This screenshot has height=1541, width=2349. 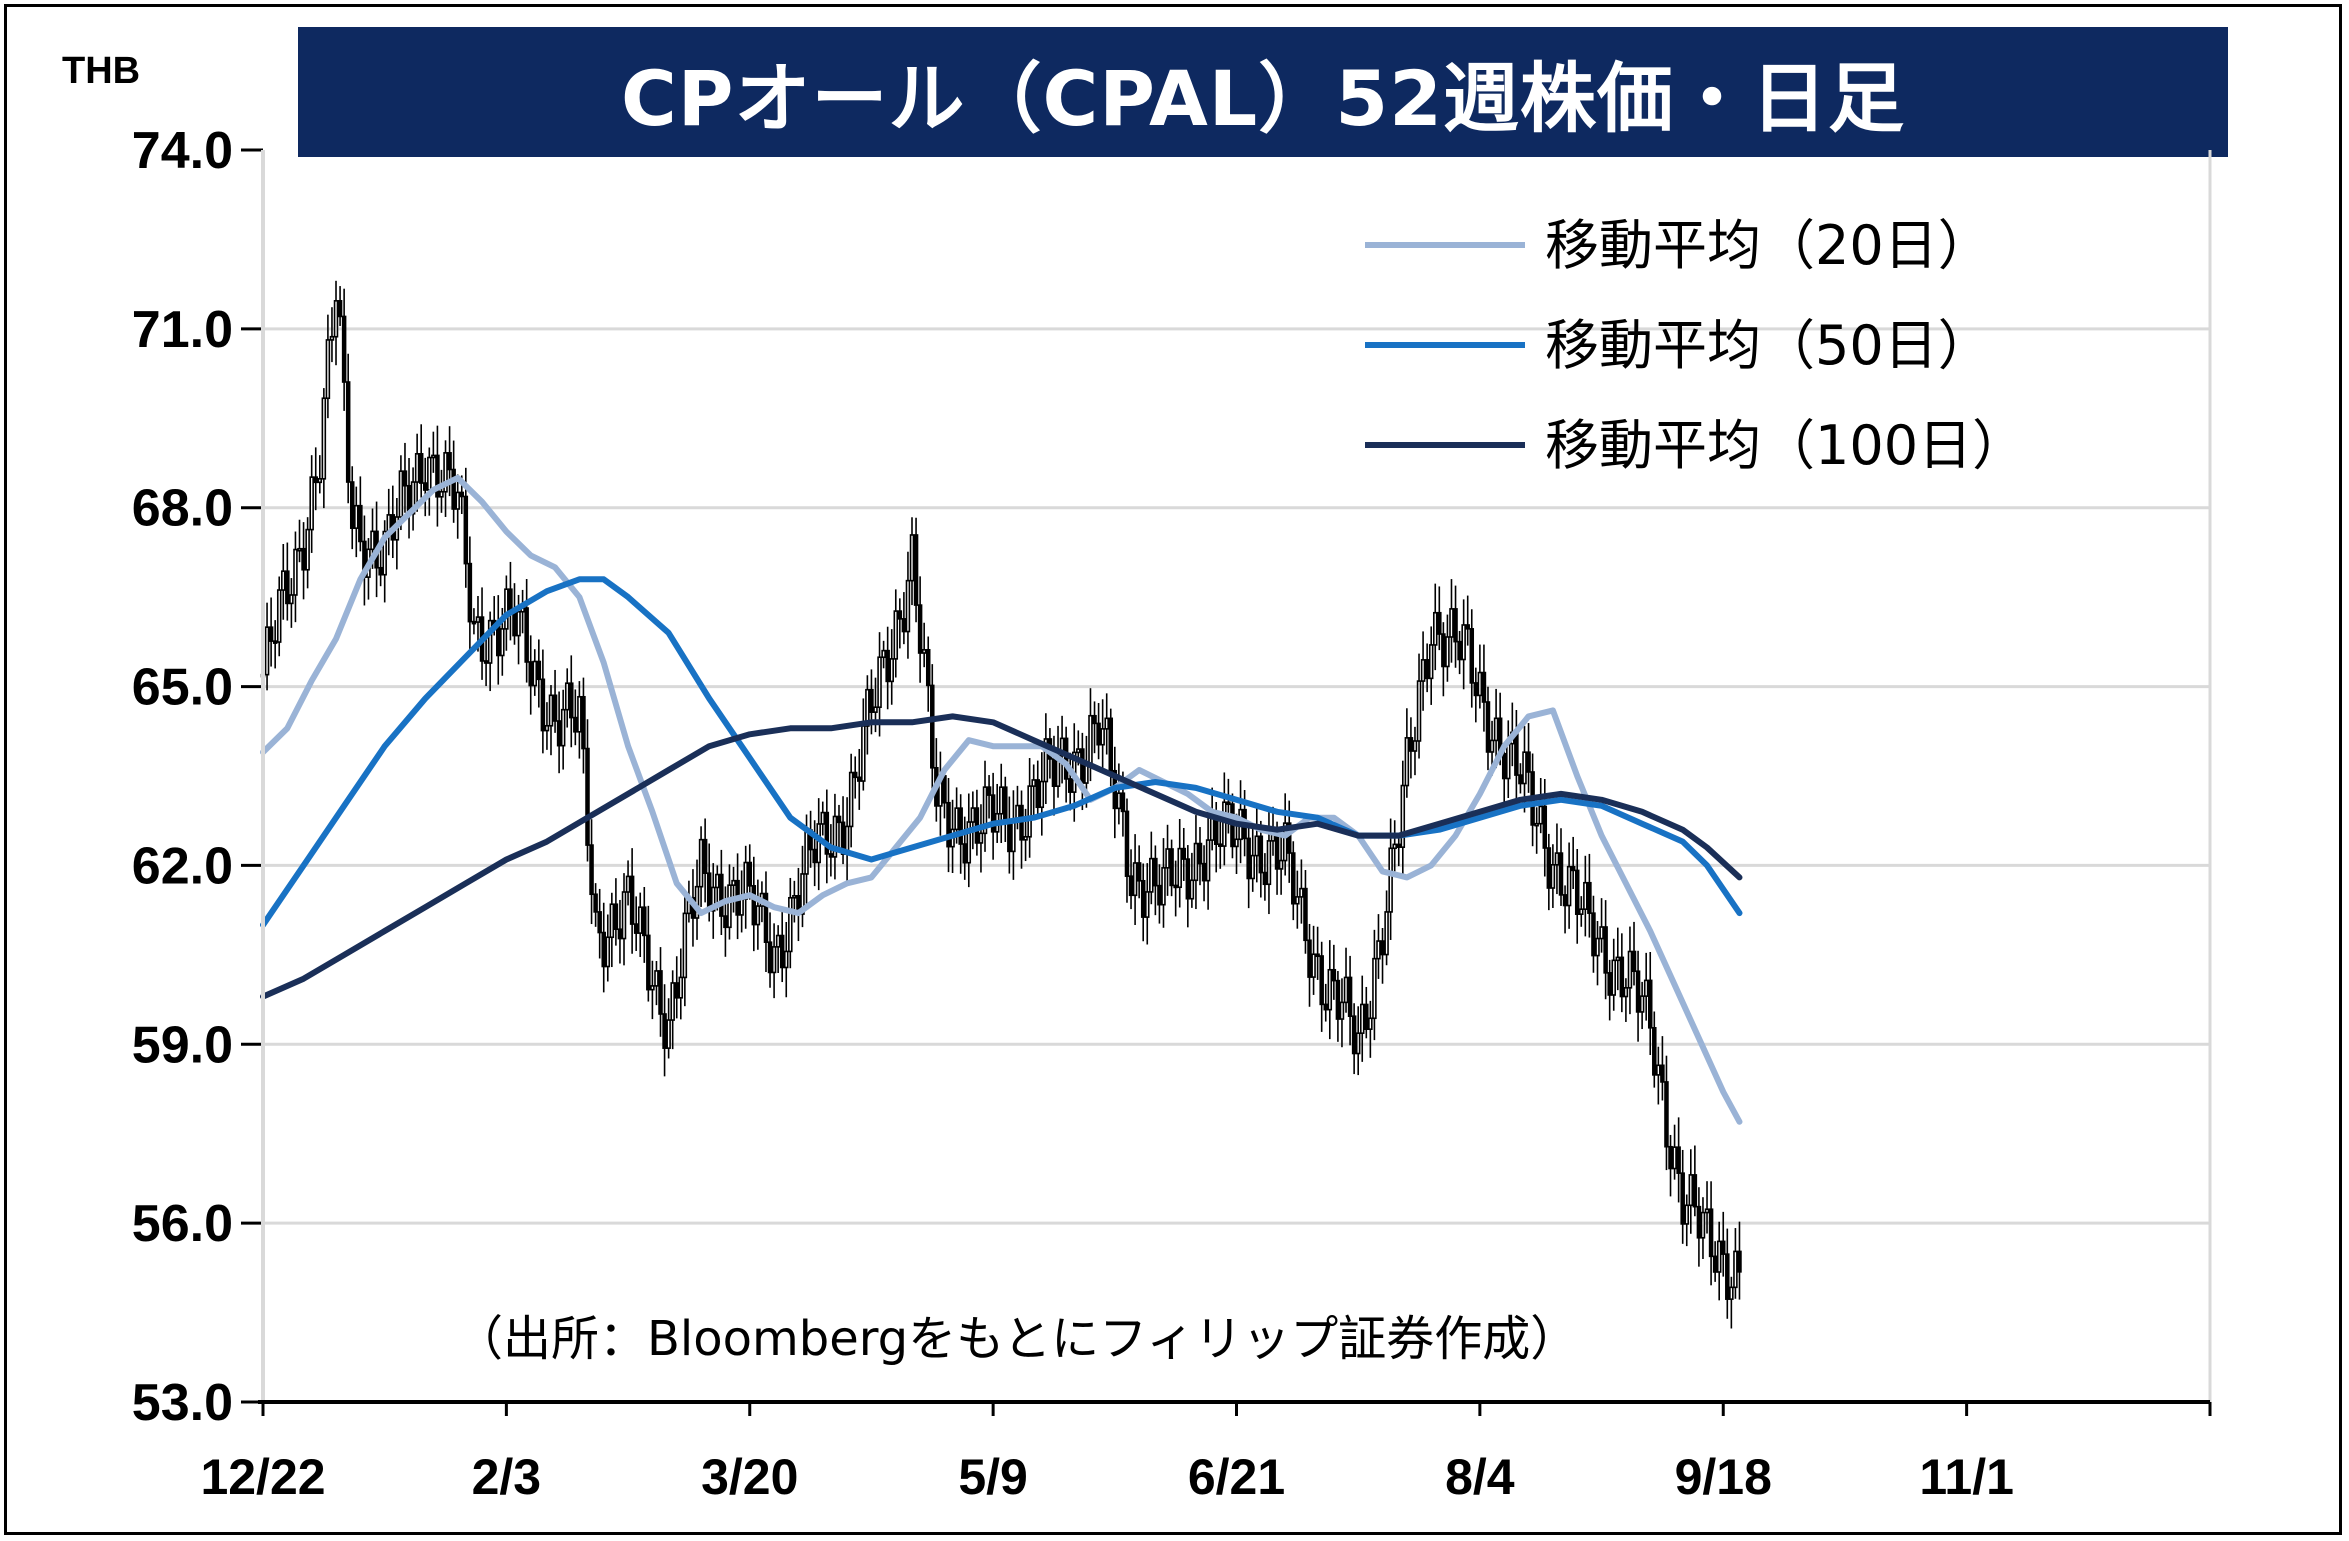 What do you see at coordinates (507, 1477) in the screenshot?
I see `x-tick-label: 2/3` at bounding box center [507, 1477].